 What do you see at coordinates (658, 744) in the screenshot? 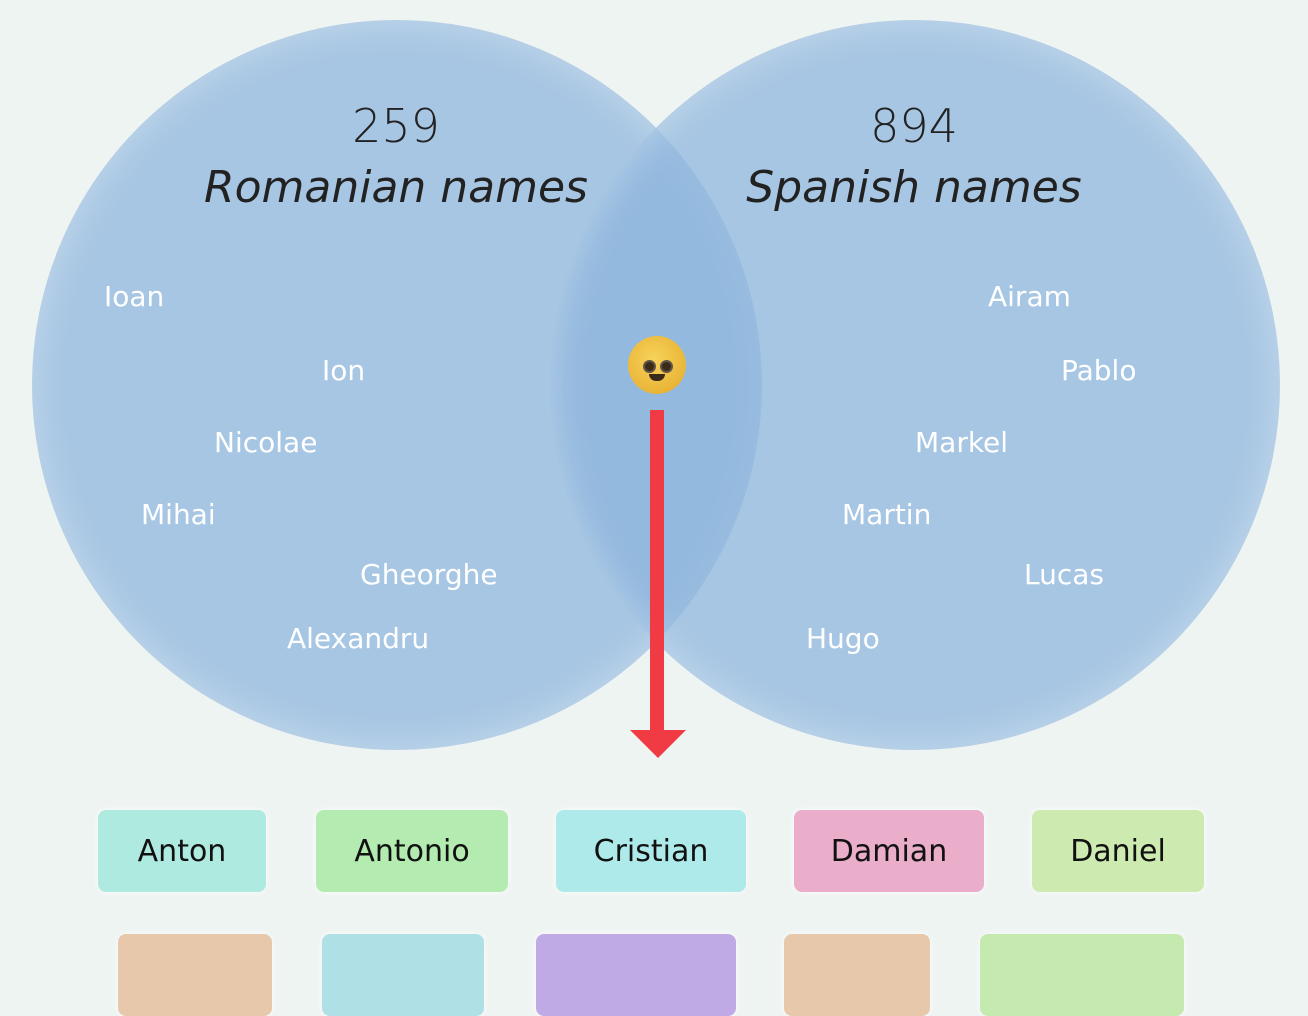
I see `arrow-head-icon` at bounding box center [658, 744].